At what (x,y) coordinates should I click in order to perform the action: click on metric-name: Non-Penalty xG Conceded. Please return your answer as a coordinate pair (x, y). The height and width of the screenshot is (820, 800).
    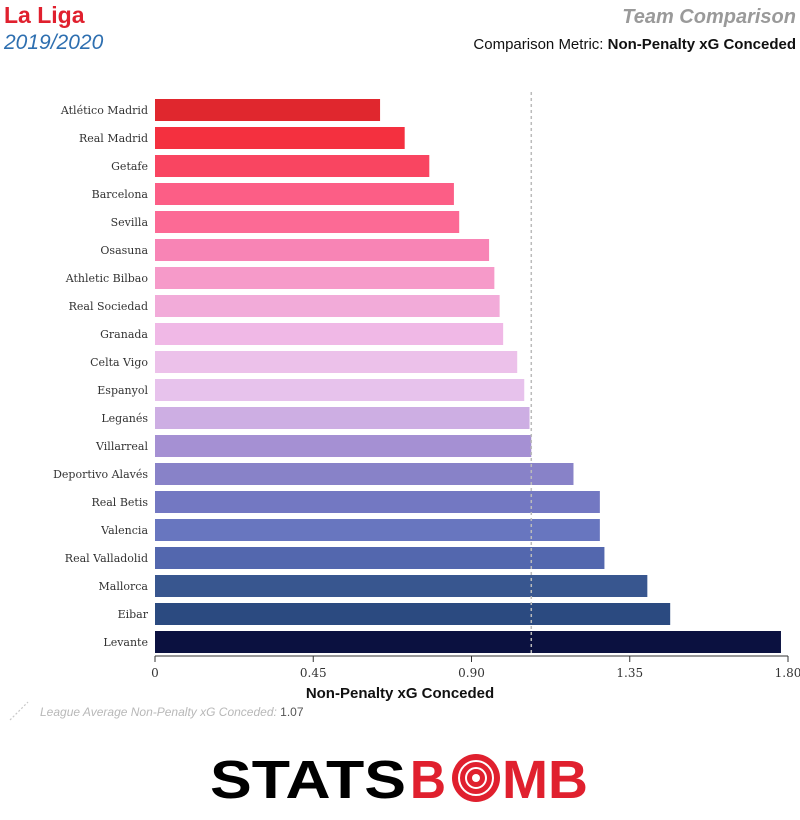
    Looking at the image, I should click on (701, 44).